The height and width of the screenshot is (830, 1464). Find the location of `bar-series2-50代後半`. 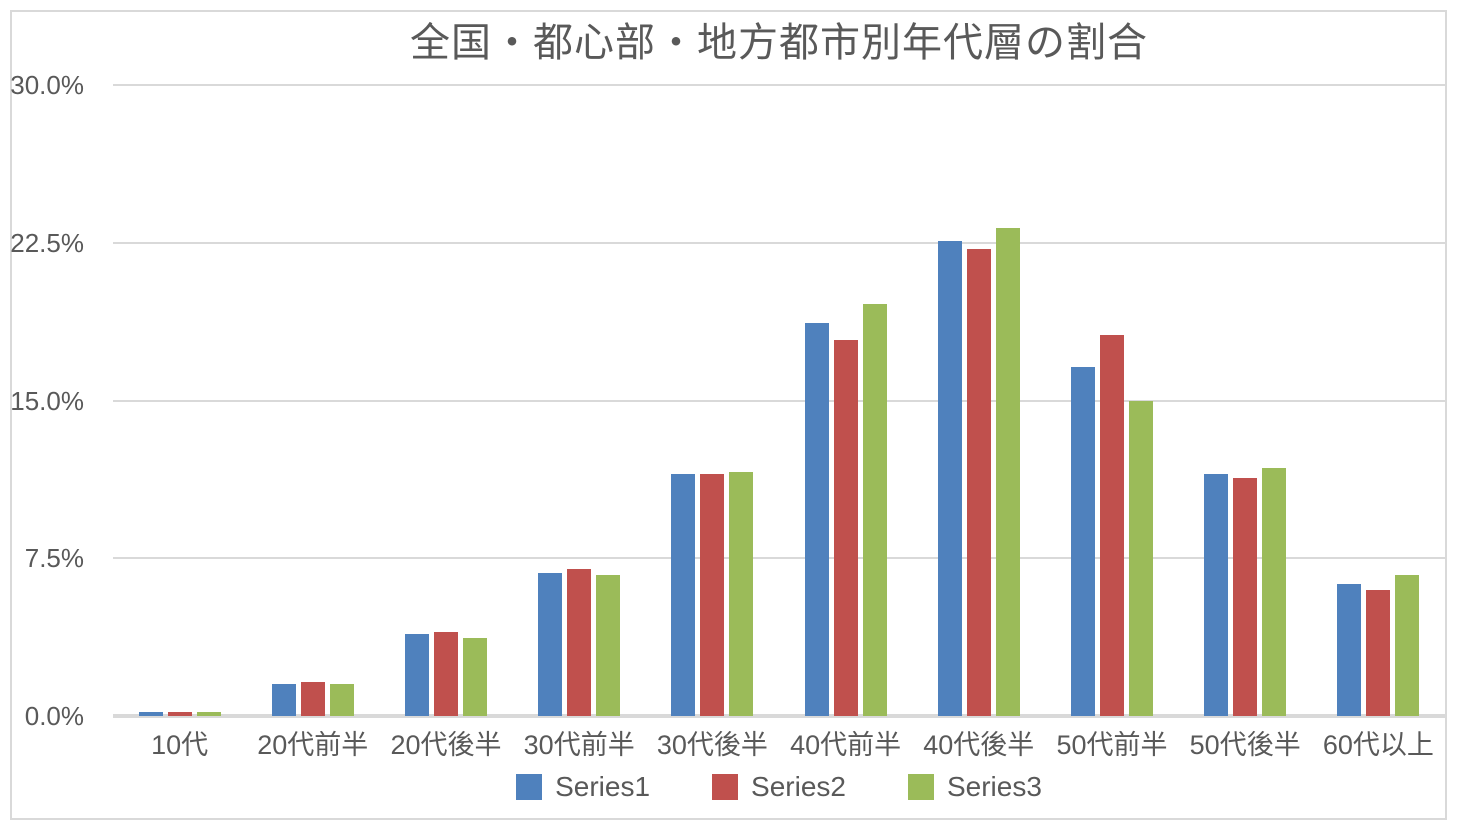

bar-series2-50代後半 is located at coordinates (1245, 597).